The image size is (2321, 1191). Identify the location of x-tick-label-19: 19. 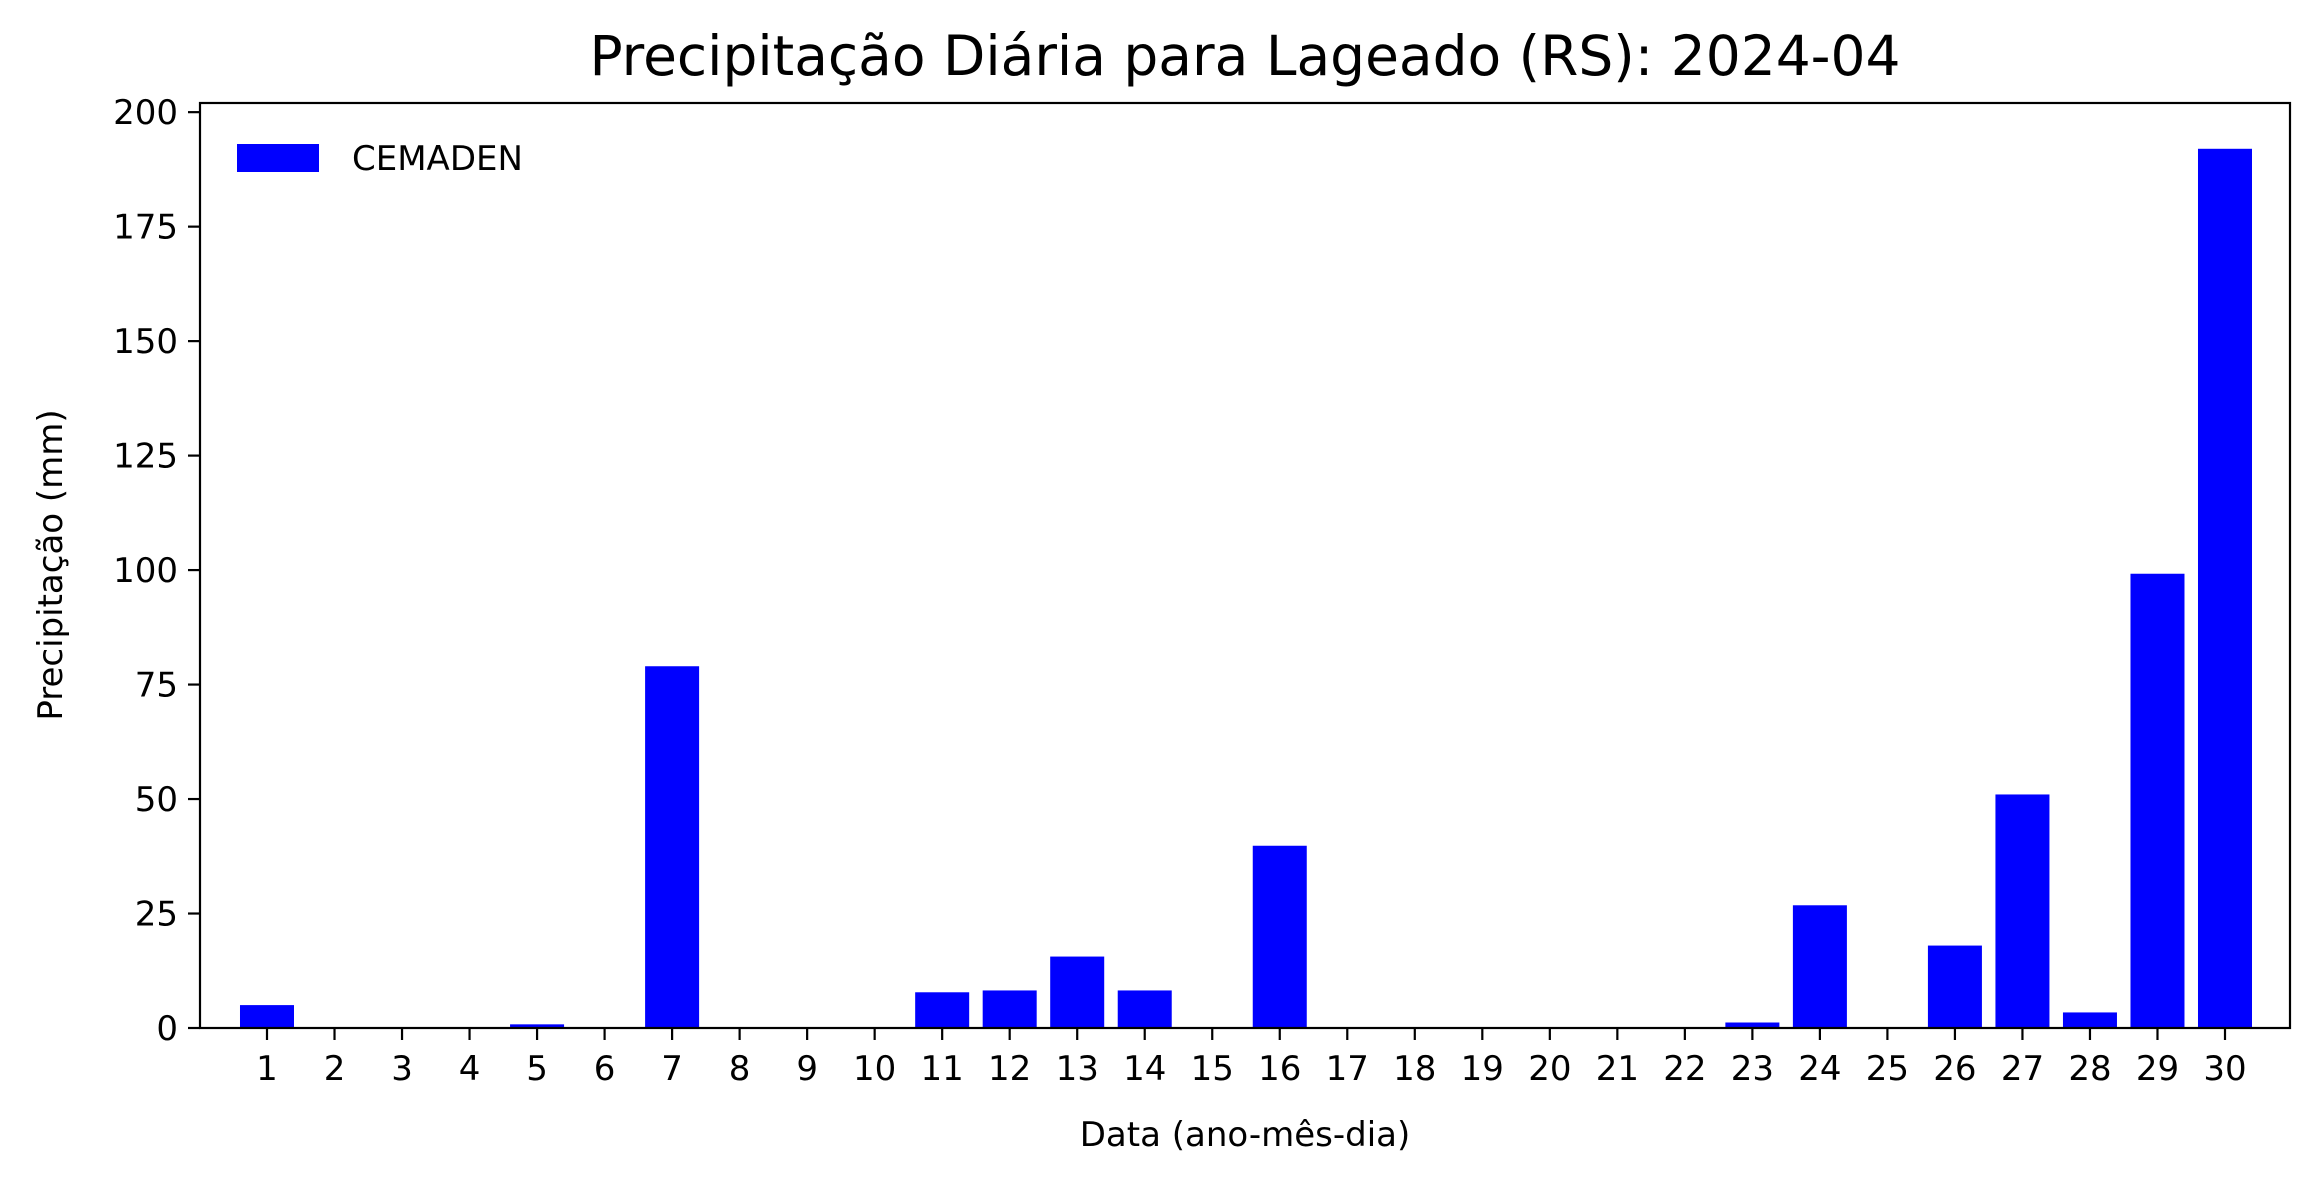
(1482, 1069).